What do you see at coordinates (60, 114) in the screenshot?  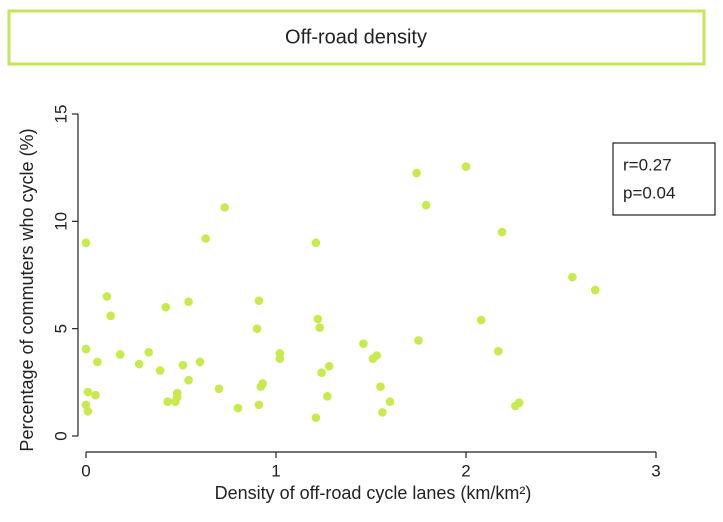 I see `y-tick-label: 15` at bounding box center [60, 114].